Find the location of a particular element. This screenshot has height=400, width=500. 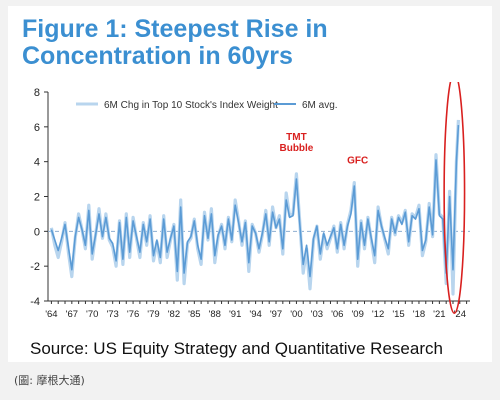

x-tick-label: '73 is located at coordinates (112, 314).